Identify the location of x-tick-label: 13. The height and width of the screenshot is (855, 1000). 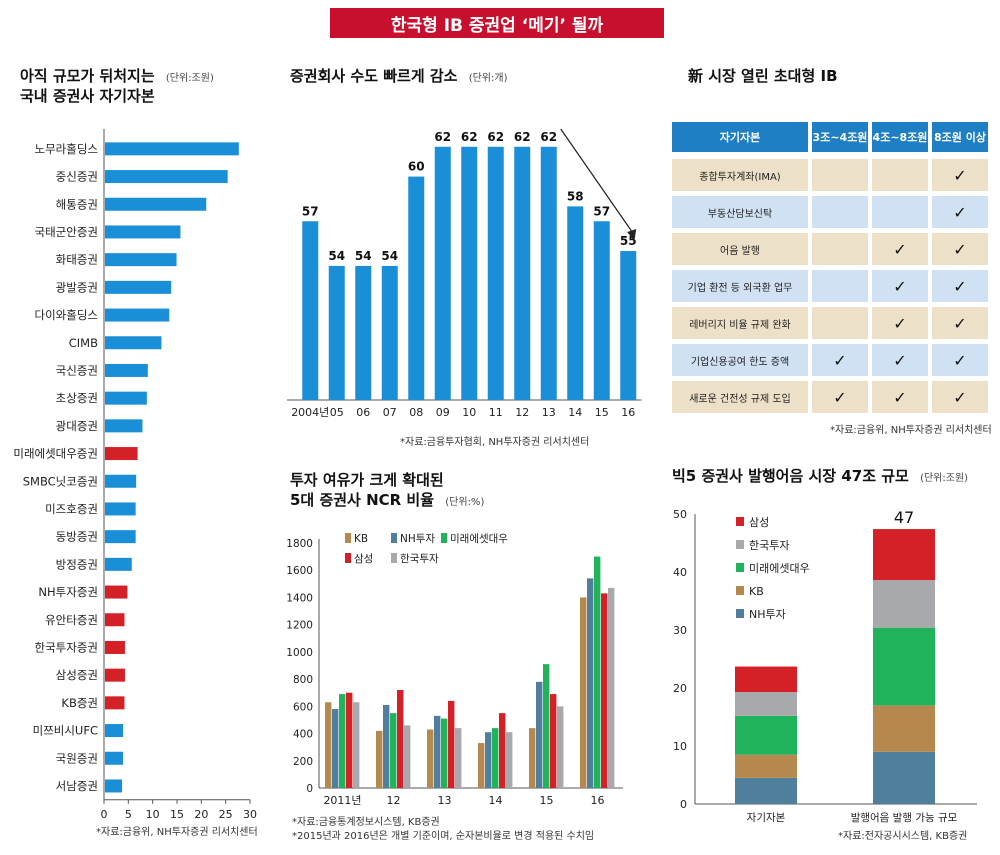
(549, 412).